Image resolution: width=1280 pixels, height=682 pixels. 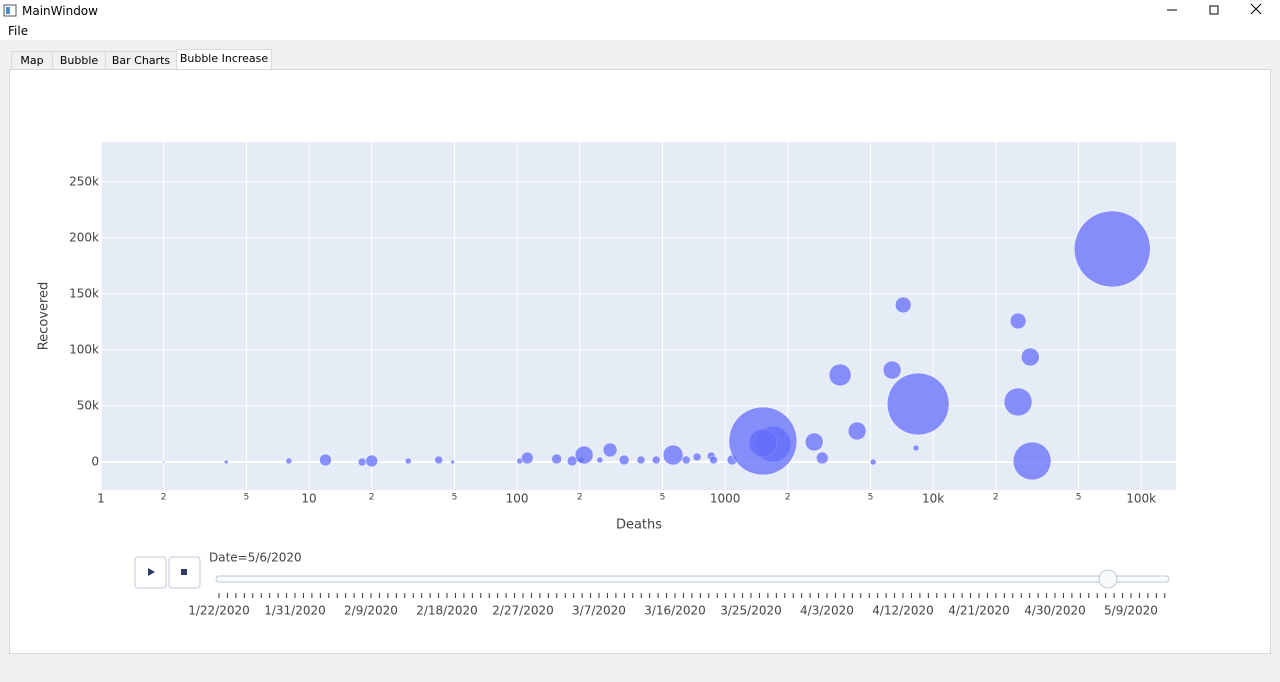 What do you see at coordinates (979, 611) in the screenshot?
I see `slider-tick-label: 4/21/2020` at bounding box center [979, 611].